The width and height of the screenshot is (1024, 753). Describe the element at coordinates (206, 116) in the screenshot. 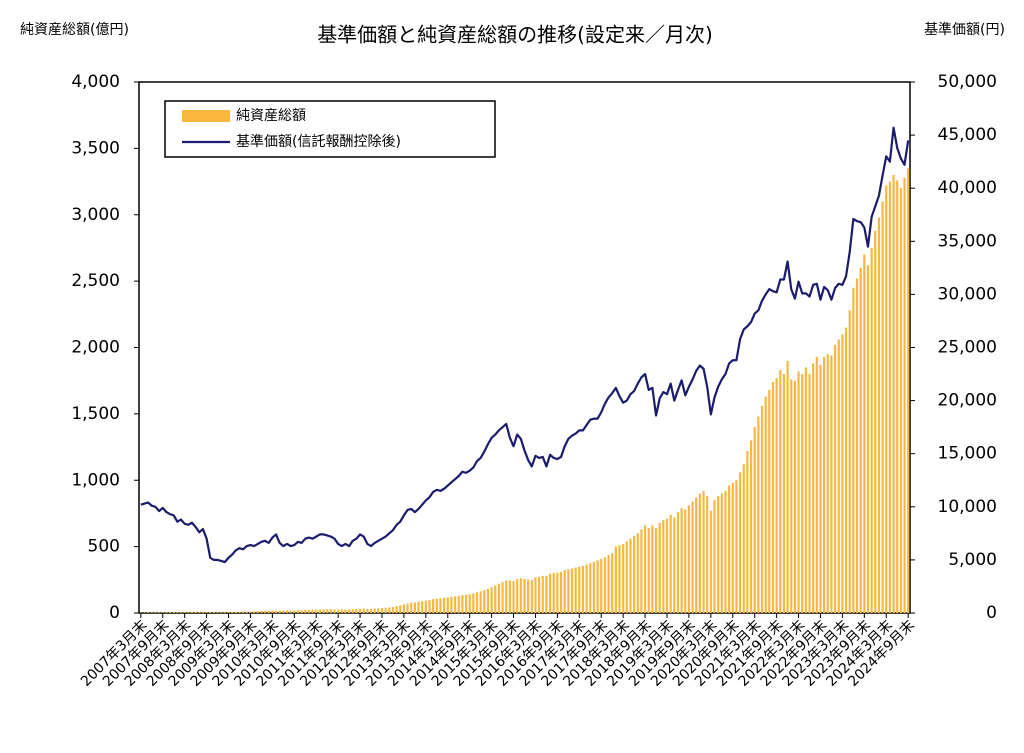

I see `legend-swatch` at that location.